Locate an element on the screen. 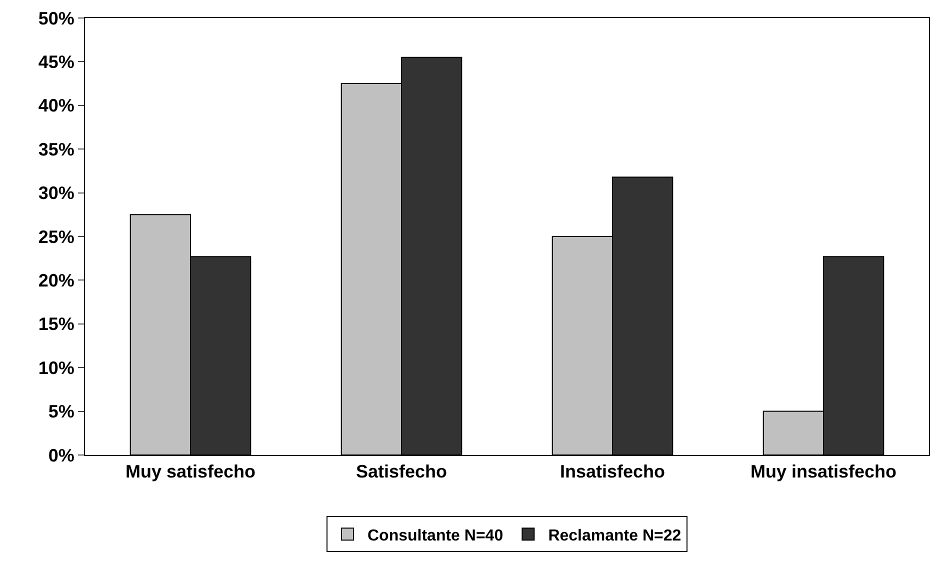 The height and width of the screenshot is (565, 937). y-tick-label: 20% is located at coordinates (56, 280).